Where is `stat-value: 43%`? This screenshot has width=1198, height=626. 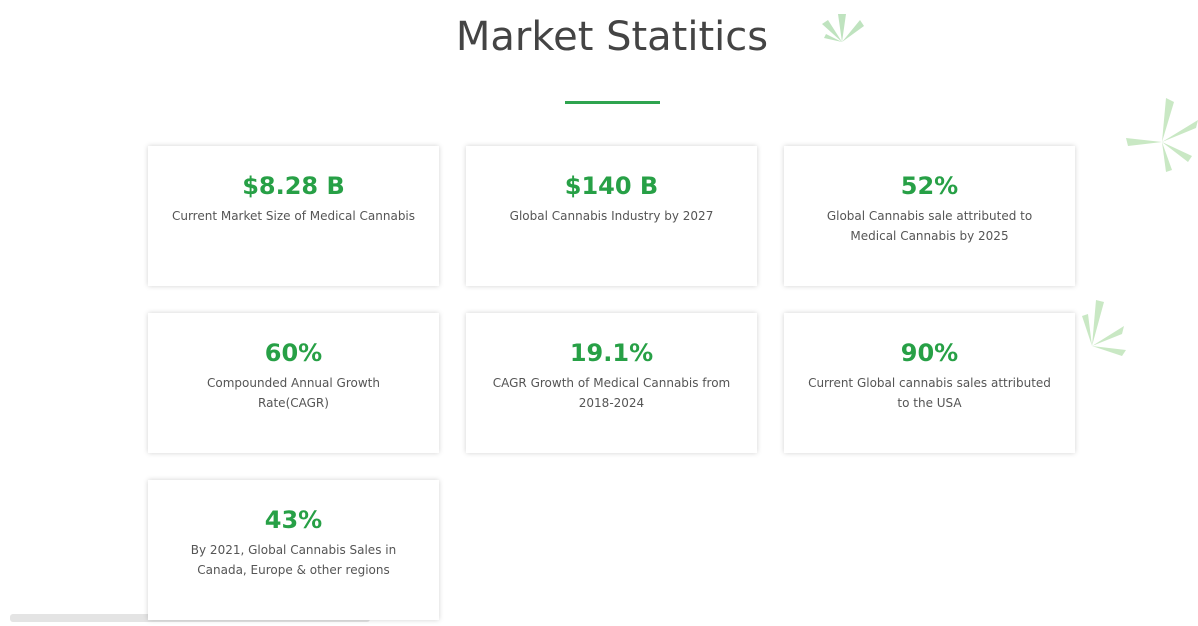 stat-value: 43% is located at coordinates (293, 520).